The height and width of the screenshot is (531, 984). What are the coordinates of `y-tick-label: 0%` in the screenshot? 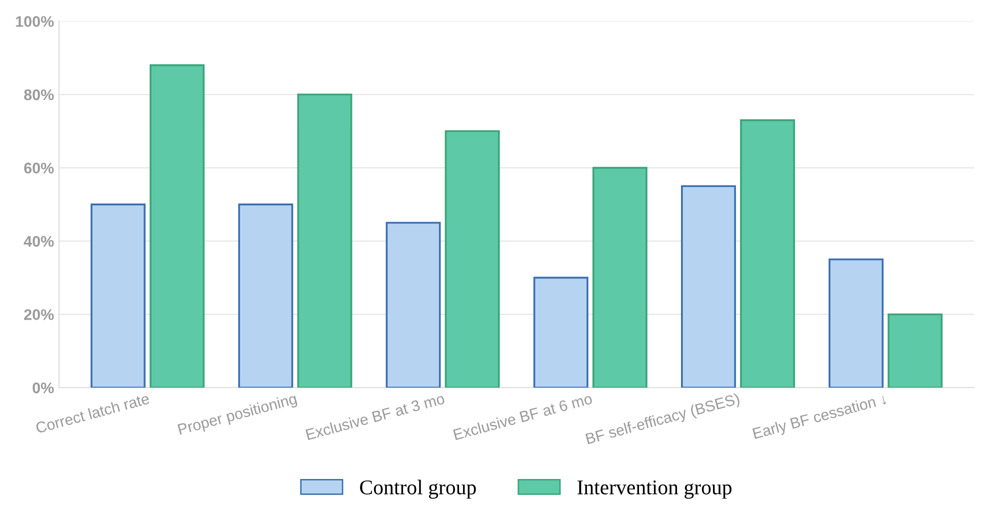 It's located at (43, 388).